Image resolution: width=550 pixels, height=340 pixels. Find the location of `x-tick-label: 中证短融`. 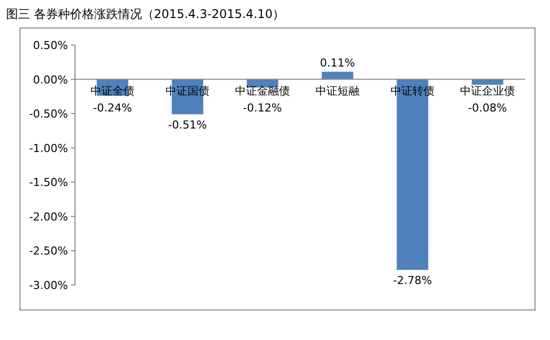

x-tick-label: 中证短融 is located at coordinates (338, 91).